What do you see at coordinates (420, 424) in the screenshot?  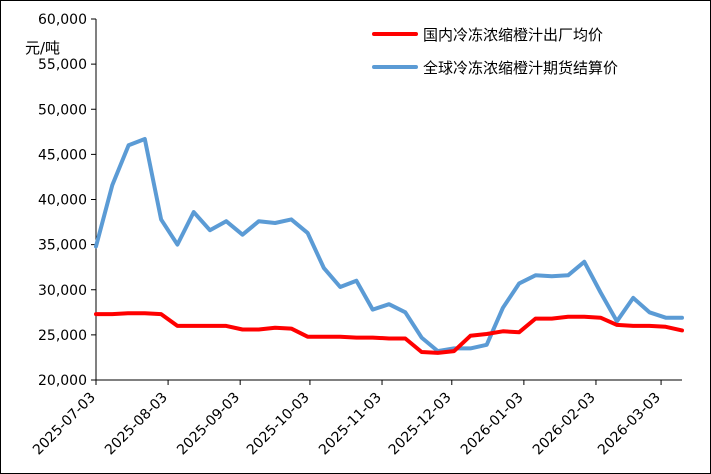 I see `x-tick-label: 2025-12-03` at bounding box center [420, 424].